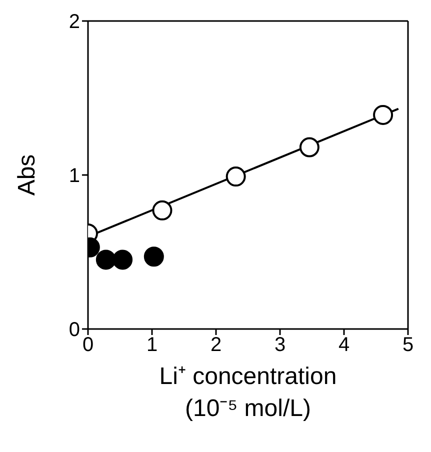 The width and height of the screenshot is (431, 452). What do you see at coordinates (74, 330) in the screenshot?
I see `y-tick-label: 0` at bounding box center [74, 330].